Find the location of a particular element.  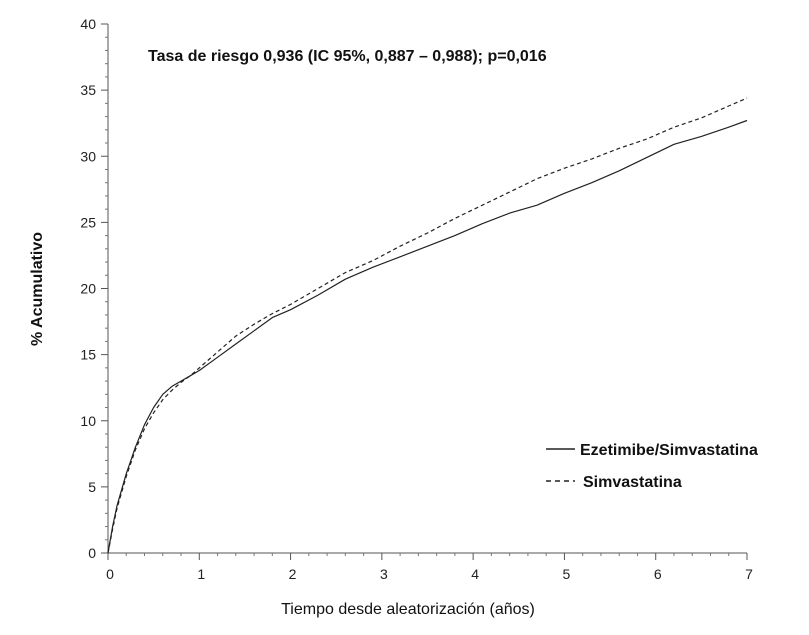

y-tick-label-40: 40 is located at coordinates (88, 24).